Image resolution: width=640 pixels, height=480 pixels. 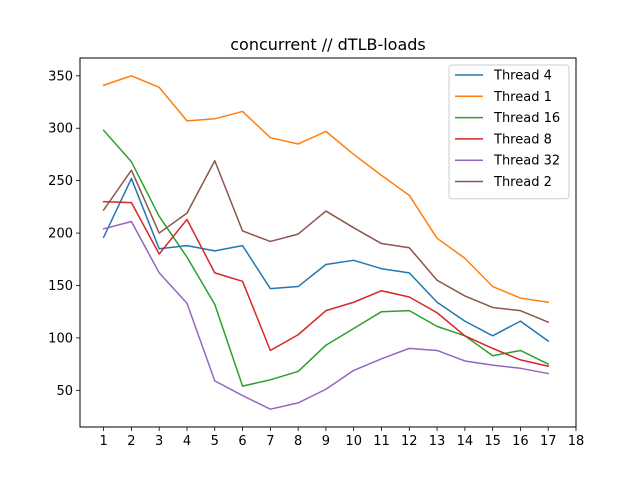 I want to click on x-tick-label: 14, so click(x=465, y=441).